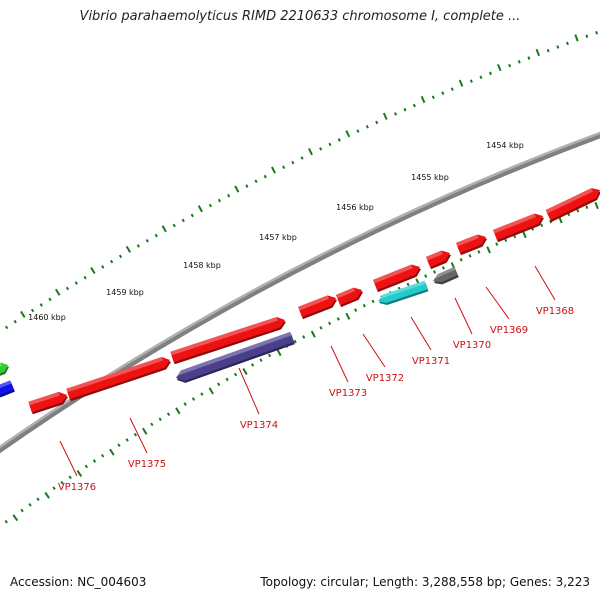  Describe the element at coordinates (472, 345) in the screenshot. I see `gene-label-vp1370: VP1370` at that location.